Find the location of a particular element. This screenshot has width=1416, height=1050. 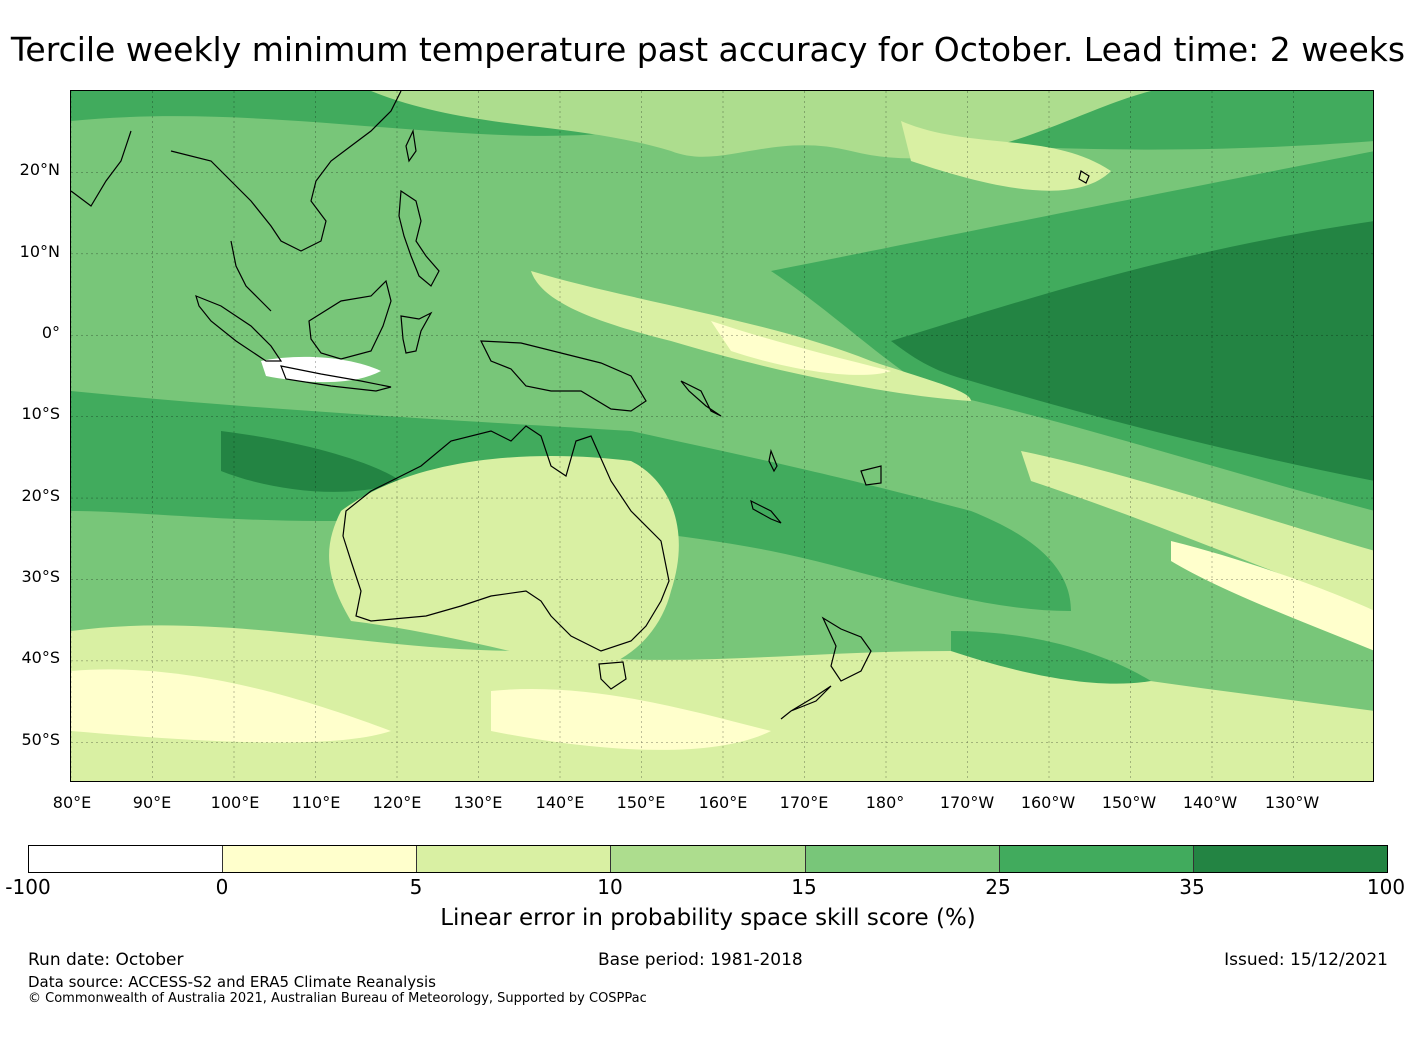

lon-label: 160°E is located at coordinates (723, 802).